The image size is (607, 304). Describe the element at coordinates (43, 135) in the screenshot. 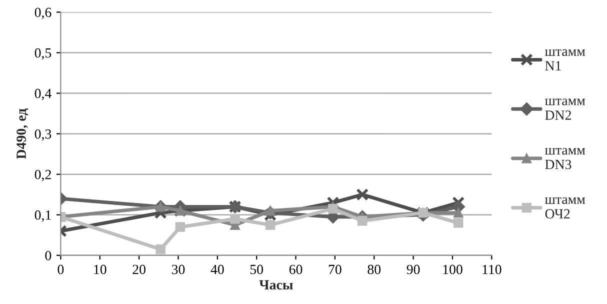

I see `y-tick-label: 0,3` at that location.